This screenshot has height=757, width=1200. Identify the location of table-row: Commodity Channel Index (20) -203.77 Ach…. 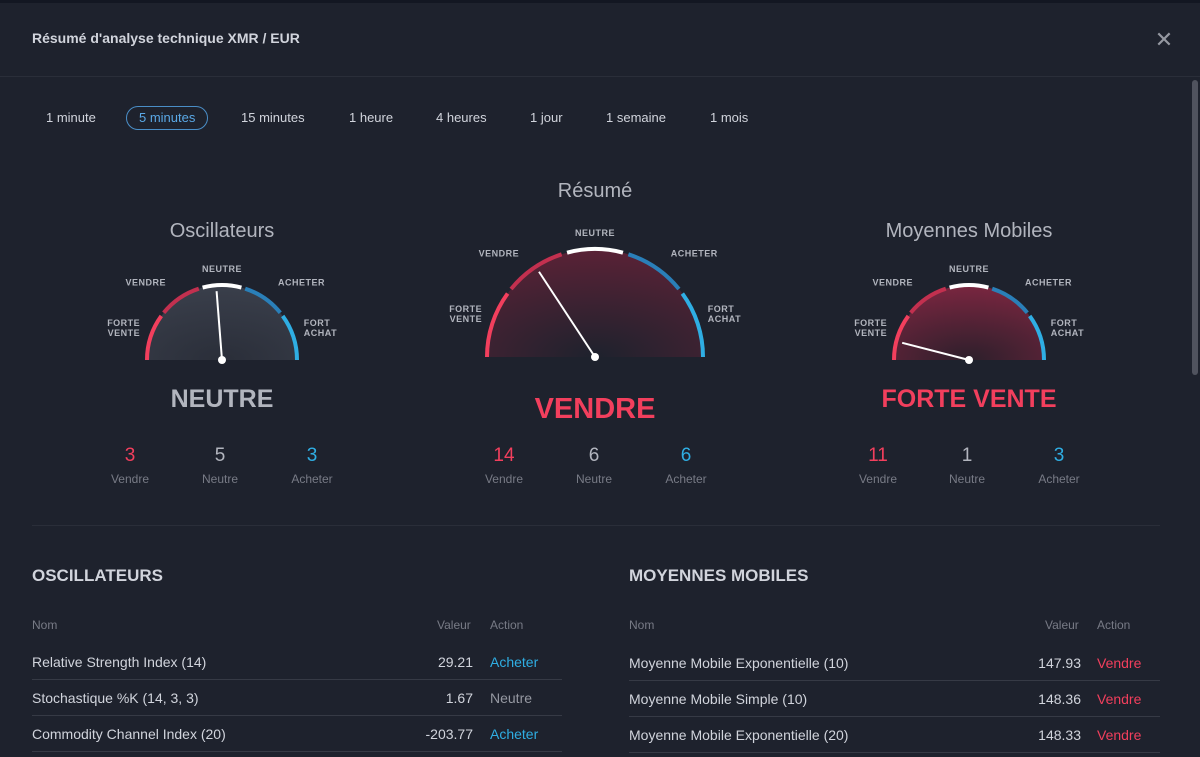
(297, 734).